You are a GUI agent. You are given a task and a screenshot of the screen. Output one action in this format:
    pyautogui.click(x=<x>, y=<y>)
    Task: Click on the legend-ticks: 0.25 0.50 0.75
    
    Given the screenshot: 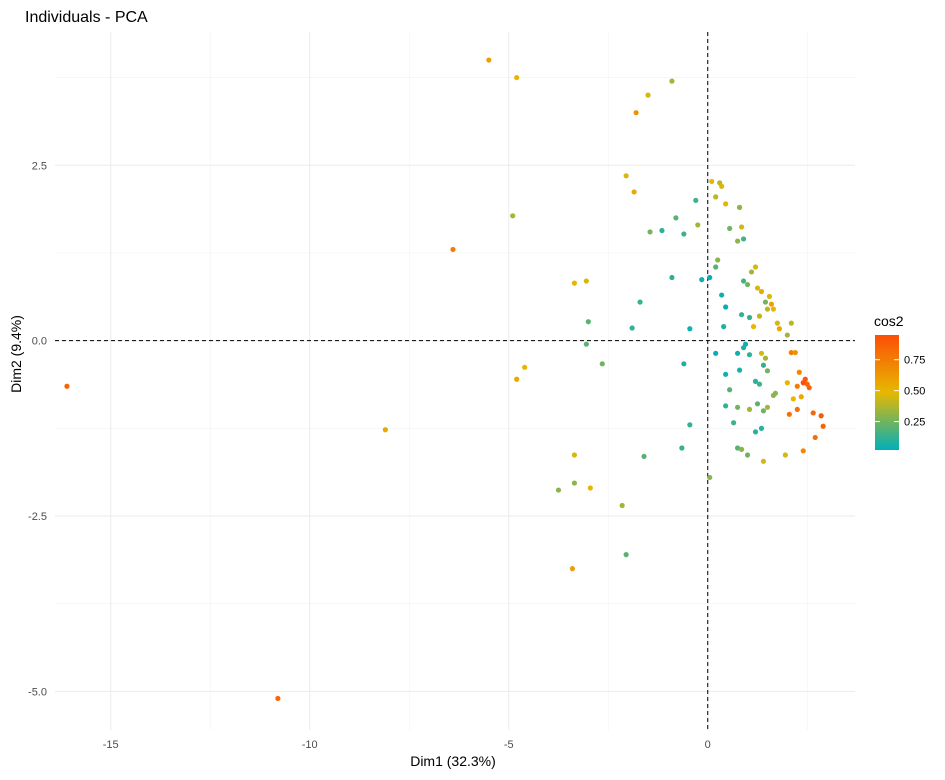 What is the action you would take?
    pyautogui.click(x=900, y=392)
    